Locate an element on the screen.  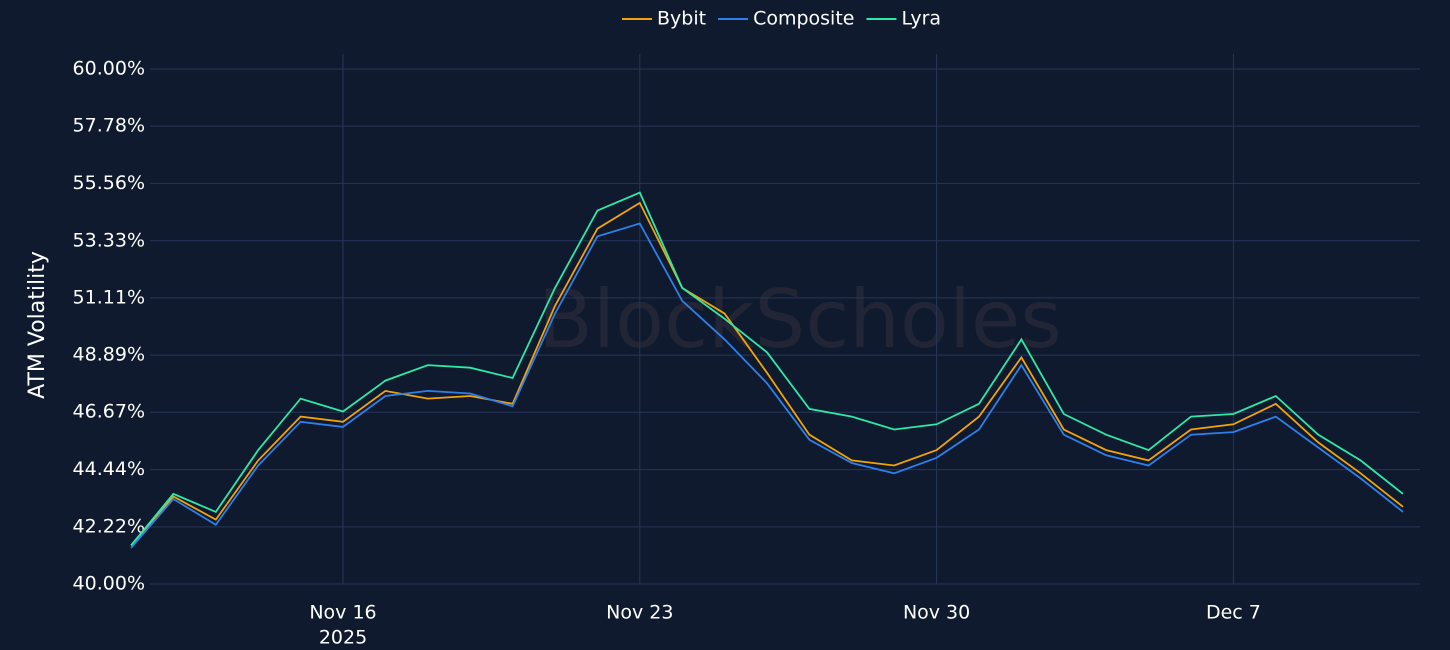
x-tick-label: Nov 16 is located at coordinates (342, 613).